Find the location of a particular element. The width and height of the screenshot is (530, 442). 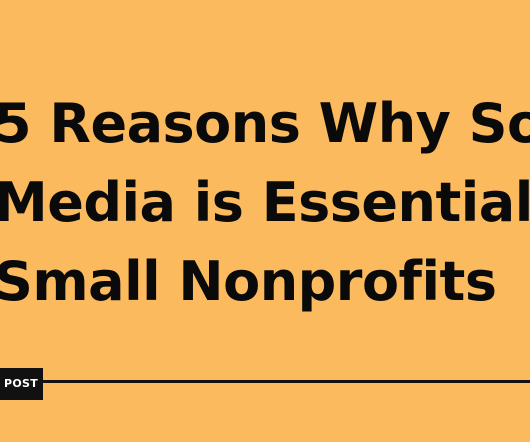

divider-line is located at coordinates (286, 381).